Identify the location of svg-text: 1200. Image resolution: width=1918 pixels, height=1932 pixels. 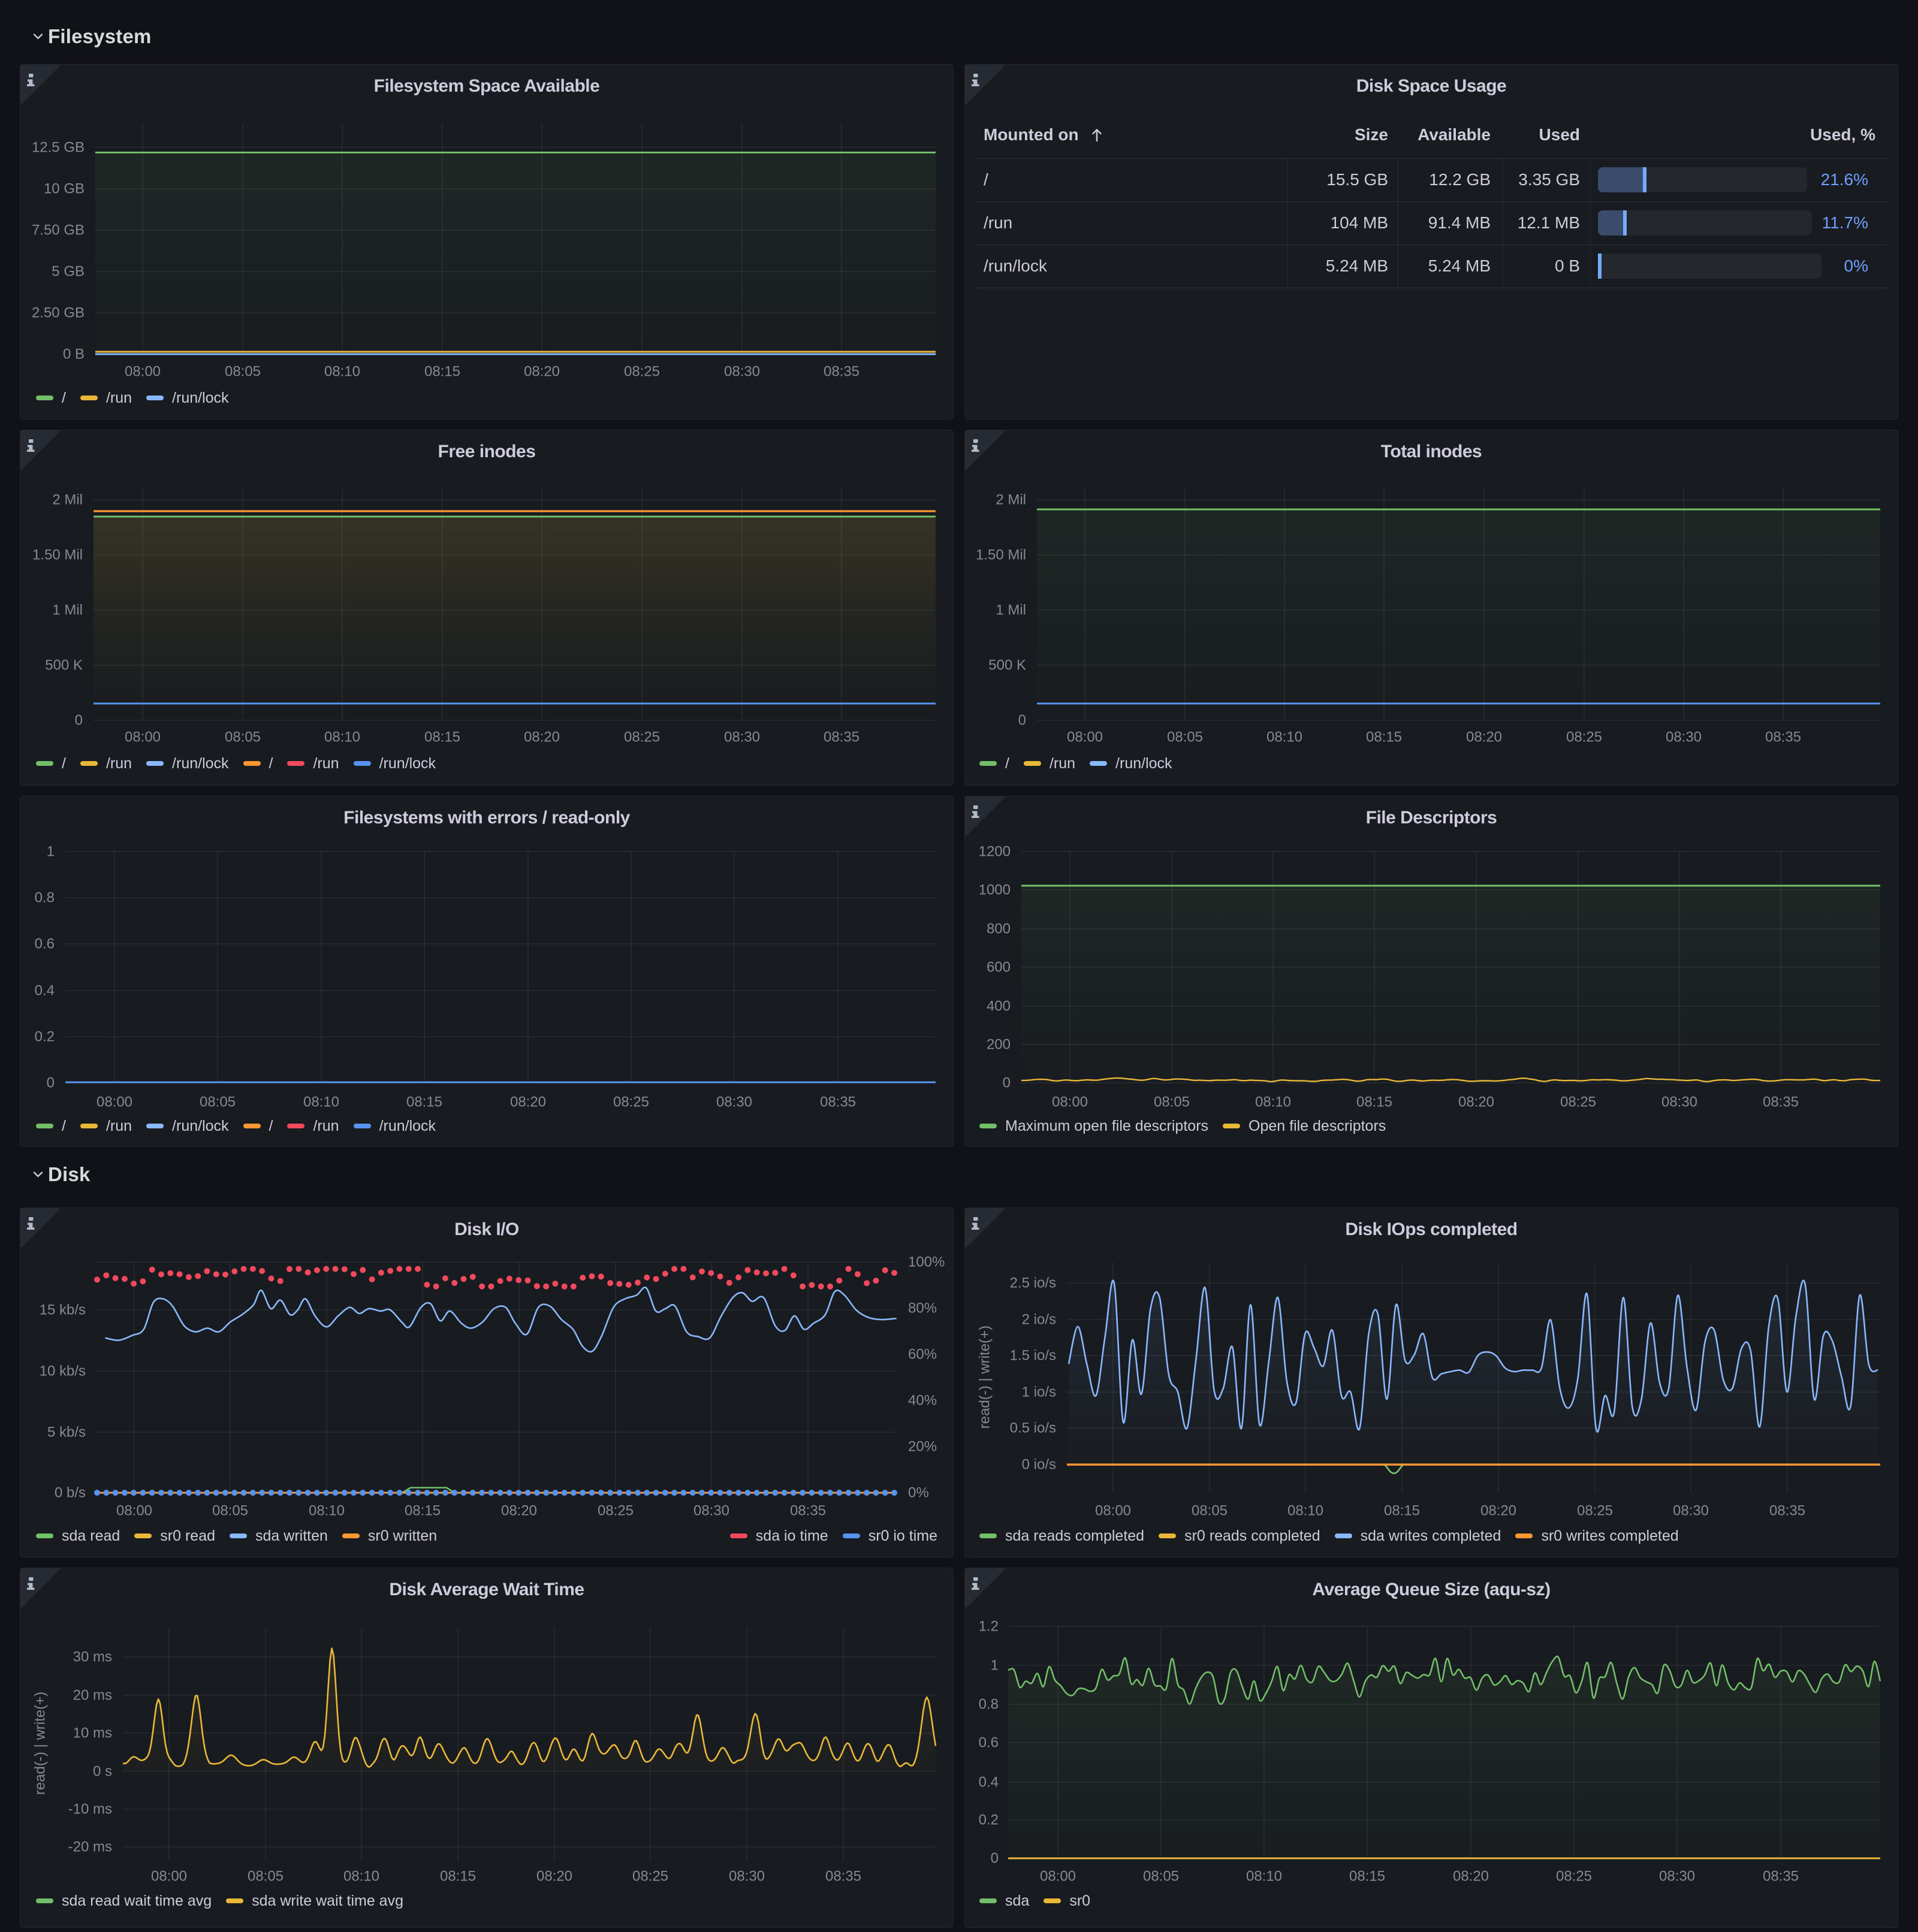
(995, 852).